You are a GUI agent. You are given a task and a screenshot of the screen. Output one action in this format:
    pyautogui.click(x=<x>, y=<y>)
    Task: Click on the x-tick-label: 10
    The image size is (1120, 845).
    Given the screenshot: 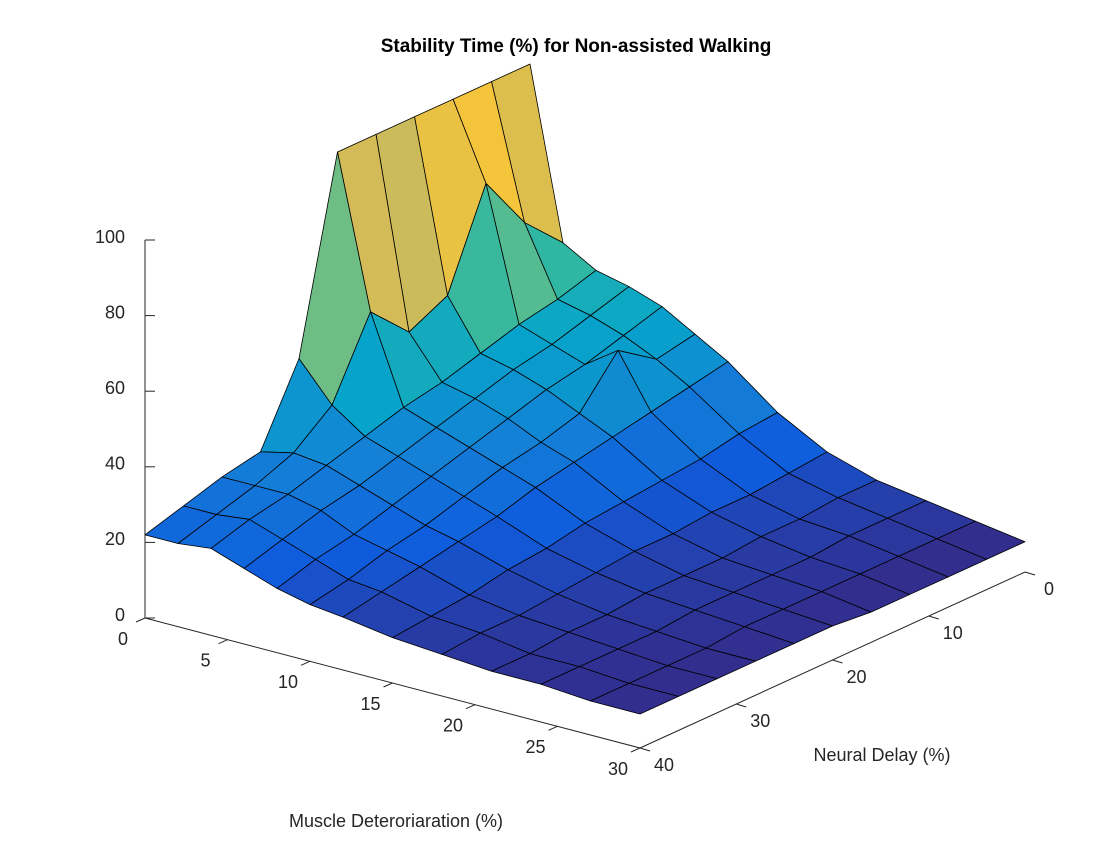 What is the action you would take?
    pyautogui.click(x=288, y=682)
    